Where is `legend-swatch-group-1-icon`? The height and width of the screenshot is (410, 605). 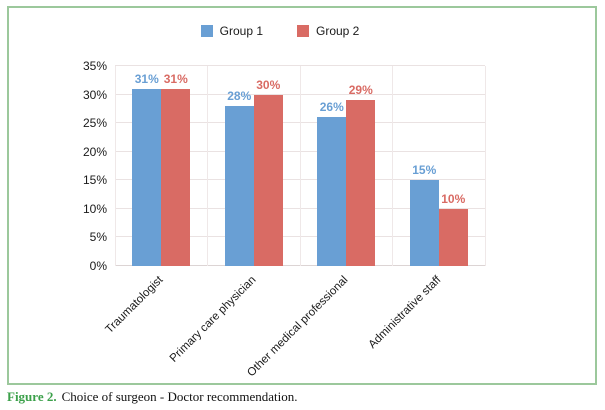
legend-swatch-group-1-icon is located at coordinates (206, 31).